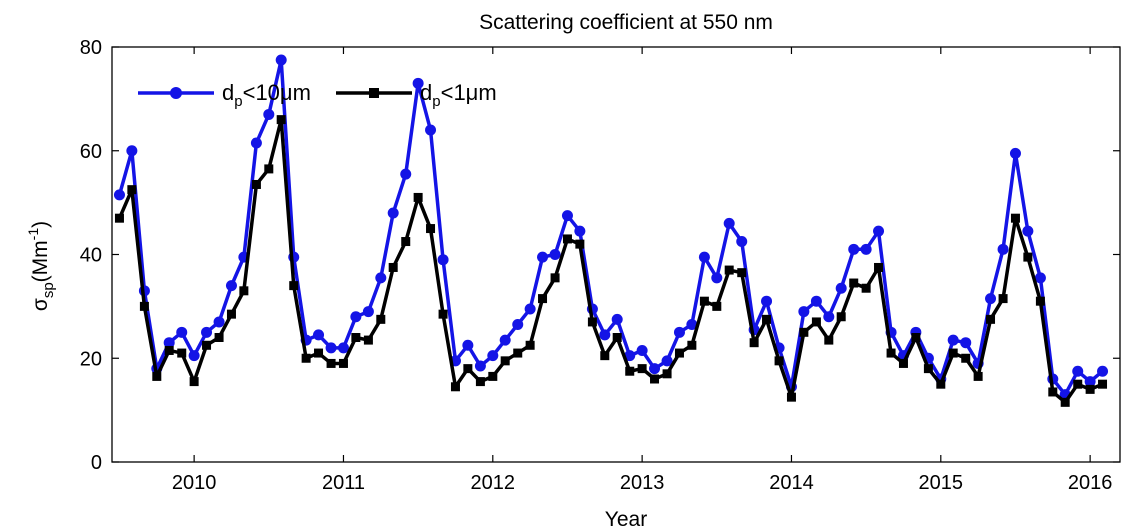 This screenshot has width=1135, height=530. What do you see at coordinates (1090, 483) in the screenshot?
I see `x-tick-label: 2016` at bounding box center [1090, 483].